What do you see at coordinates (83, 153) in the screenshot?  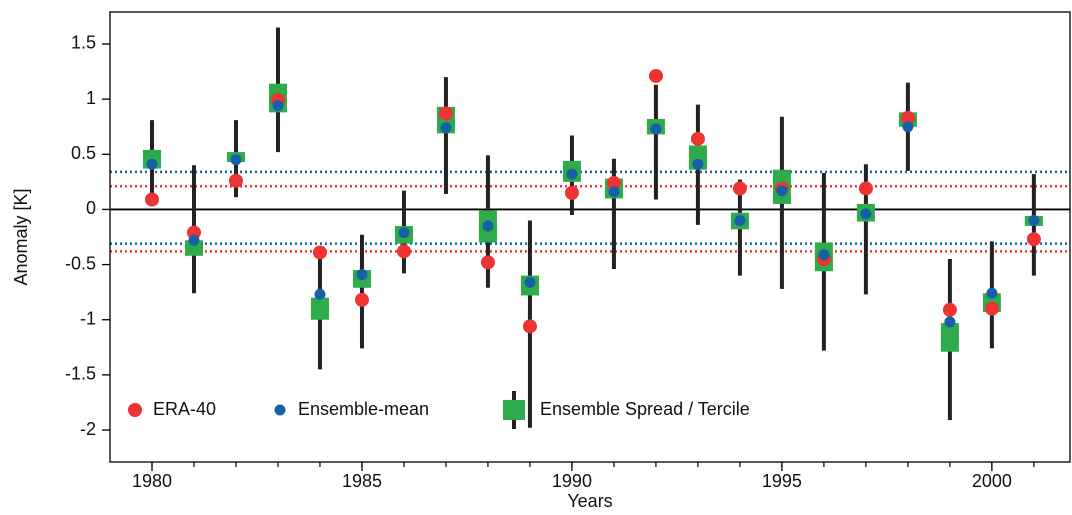 I see `y-tick-label: 0.5` at bounding box center [83, 153].